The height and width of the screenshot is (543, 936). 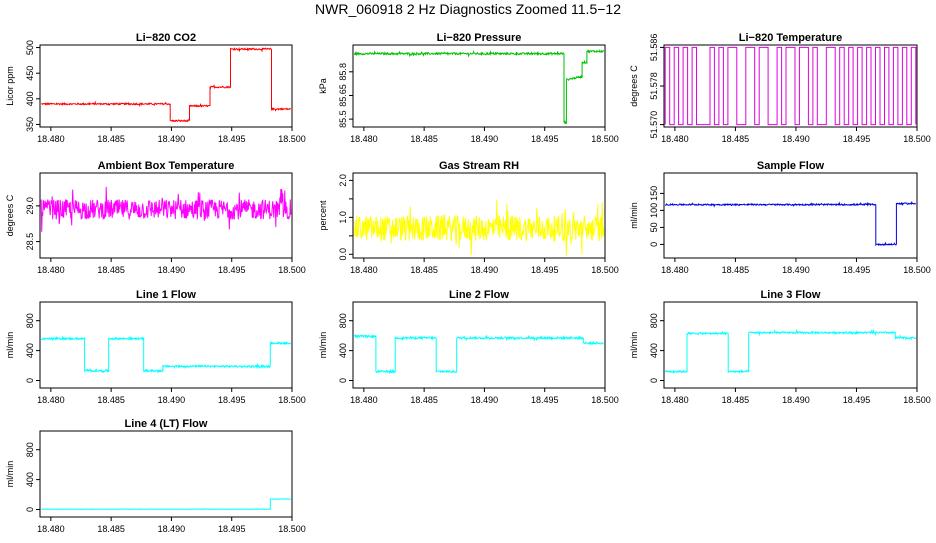 I want to click on y-tick-label: 51.570, so click(x=654, y=125).